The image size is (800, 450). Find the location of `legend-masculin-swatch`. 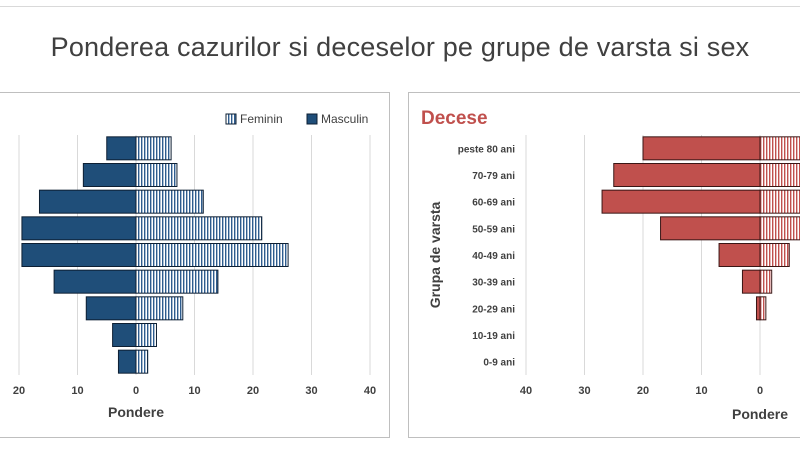

legend-masculin-swatch is located at coordinates (312, 119).